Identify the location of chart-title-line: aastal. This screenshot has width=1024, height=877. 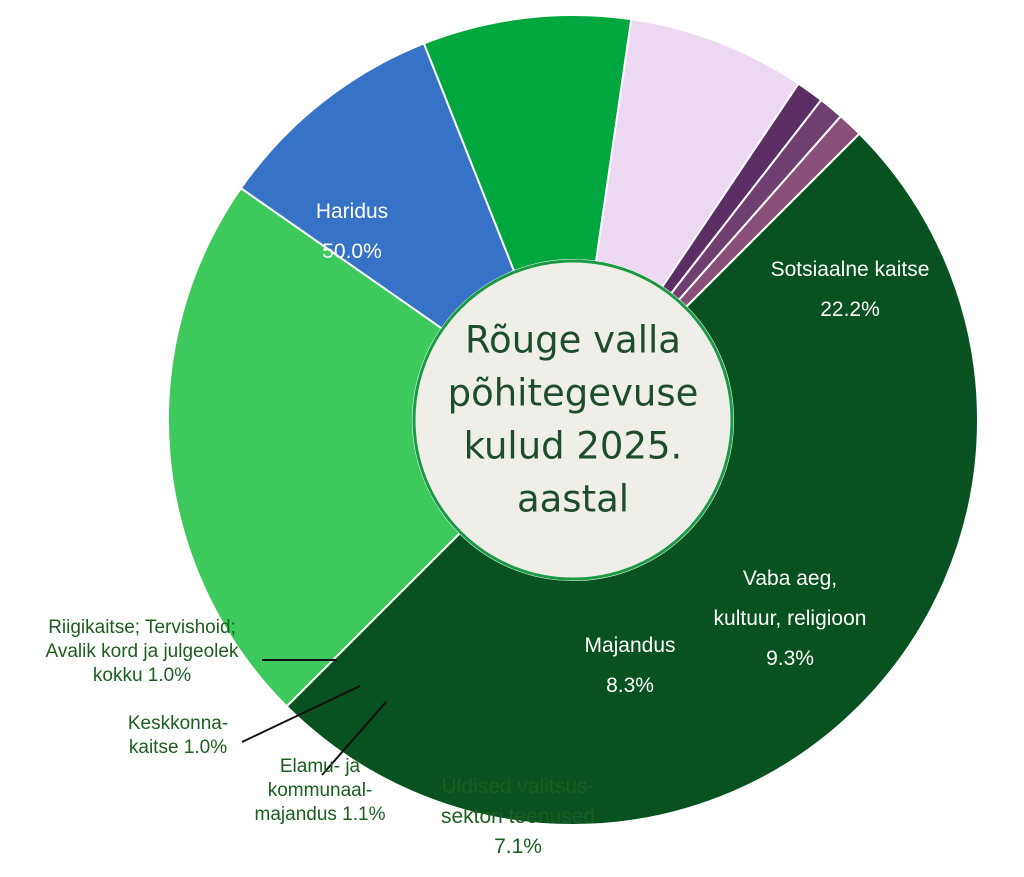
(573, 499).